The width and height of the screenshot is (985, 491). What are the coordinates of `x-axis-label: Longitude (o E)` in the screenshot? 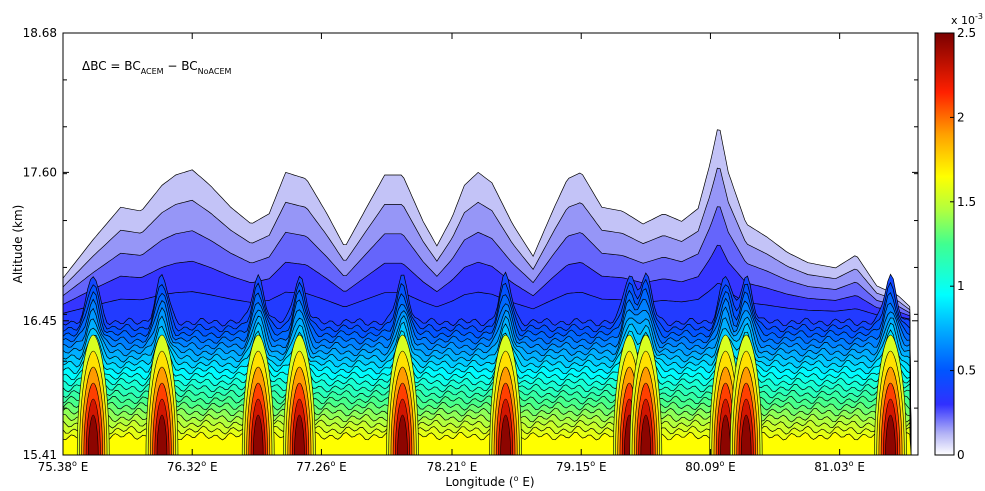 It's located at (489, 481).